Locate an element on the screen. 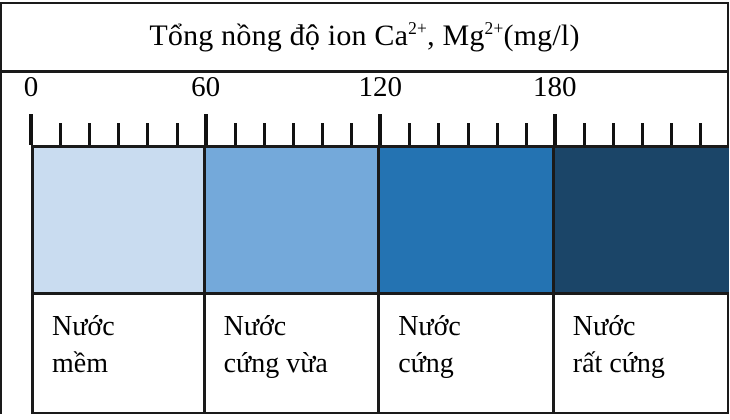  category-label-line2: cứng vừa is located at coordinates (275, 363).